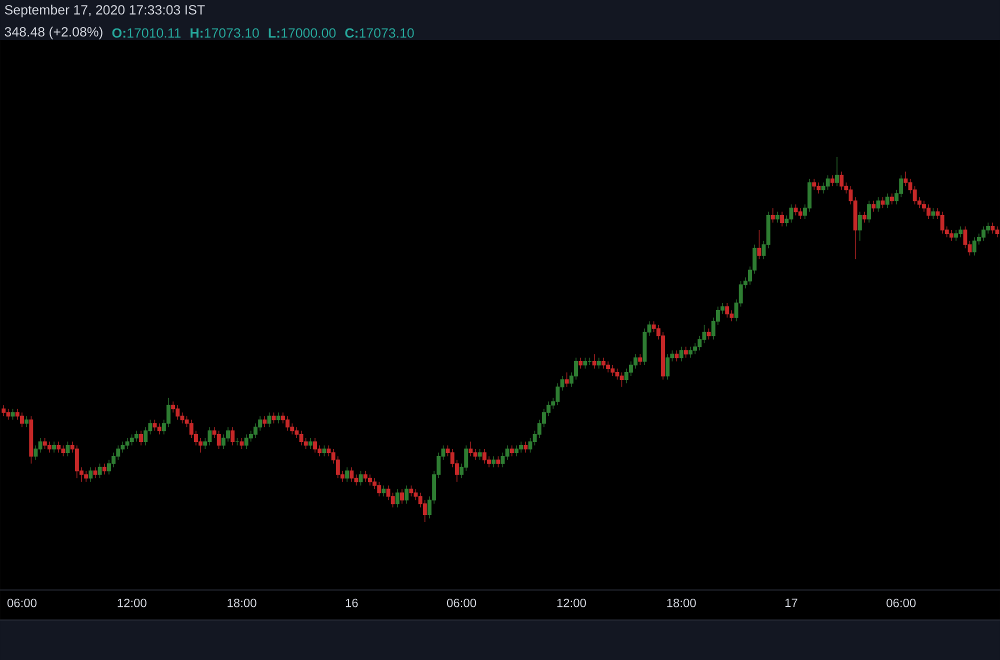  What do you see at coordinates (146, 33) in the screenshot?
I see `text: O:17010.11` at bounding box center [146, 33].